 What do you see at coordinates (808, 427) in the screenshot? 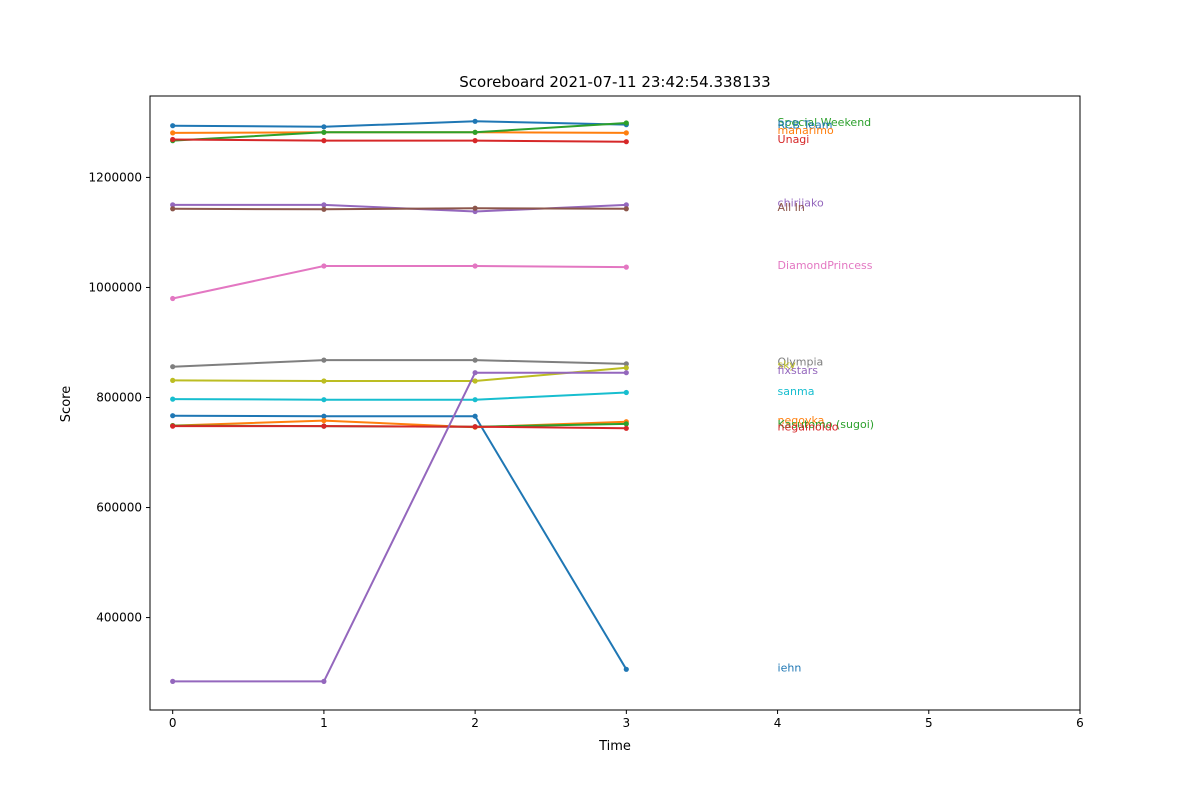
I see `team-label: negainoido` at bounding box center [808, 427].